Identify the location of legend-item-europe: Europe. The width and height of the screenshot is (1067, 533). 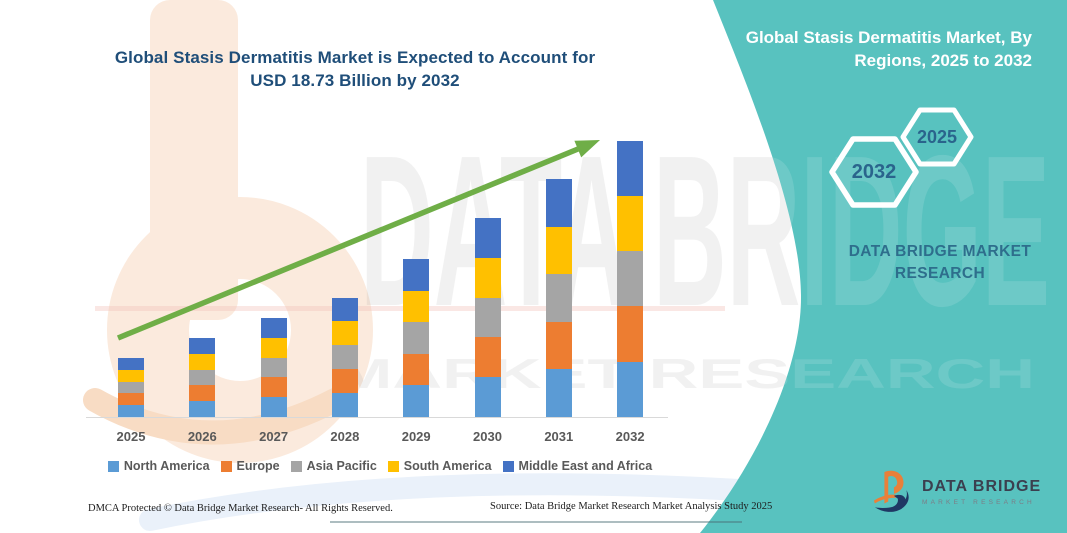
(250, 466).